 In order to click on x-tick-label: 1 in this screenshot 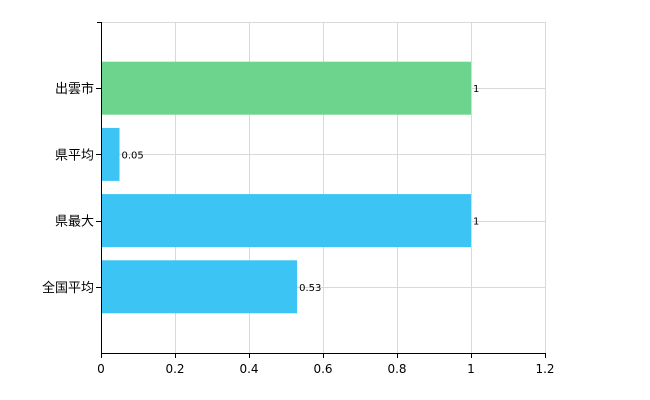, I will do `click(471, 369)`.